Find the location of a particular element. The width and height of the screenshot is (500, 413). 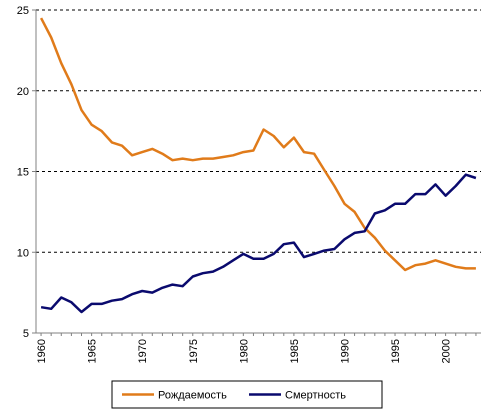

x-tick-label: 1970 is located at coordinates (143, 351).